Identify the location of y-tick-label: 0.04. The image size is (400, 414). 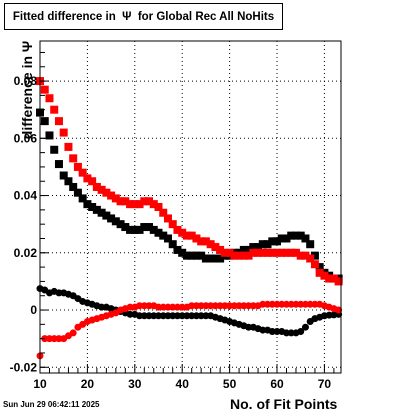
(26, 196).